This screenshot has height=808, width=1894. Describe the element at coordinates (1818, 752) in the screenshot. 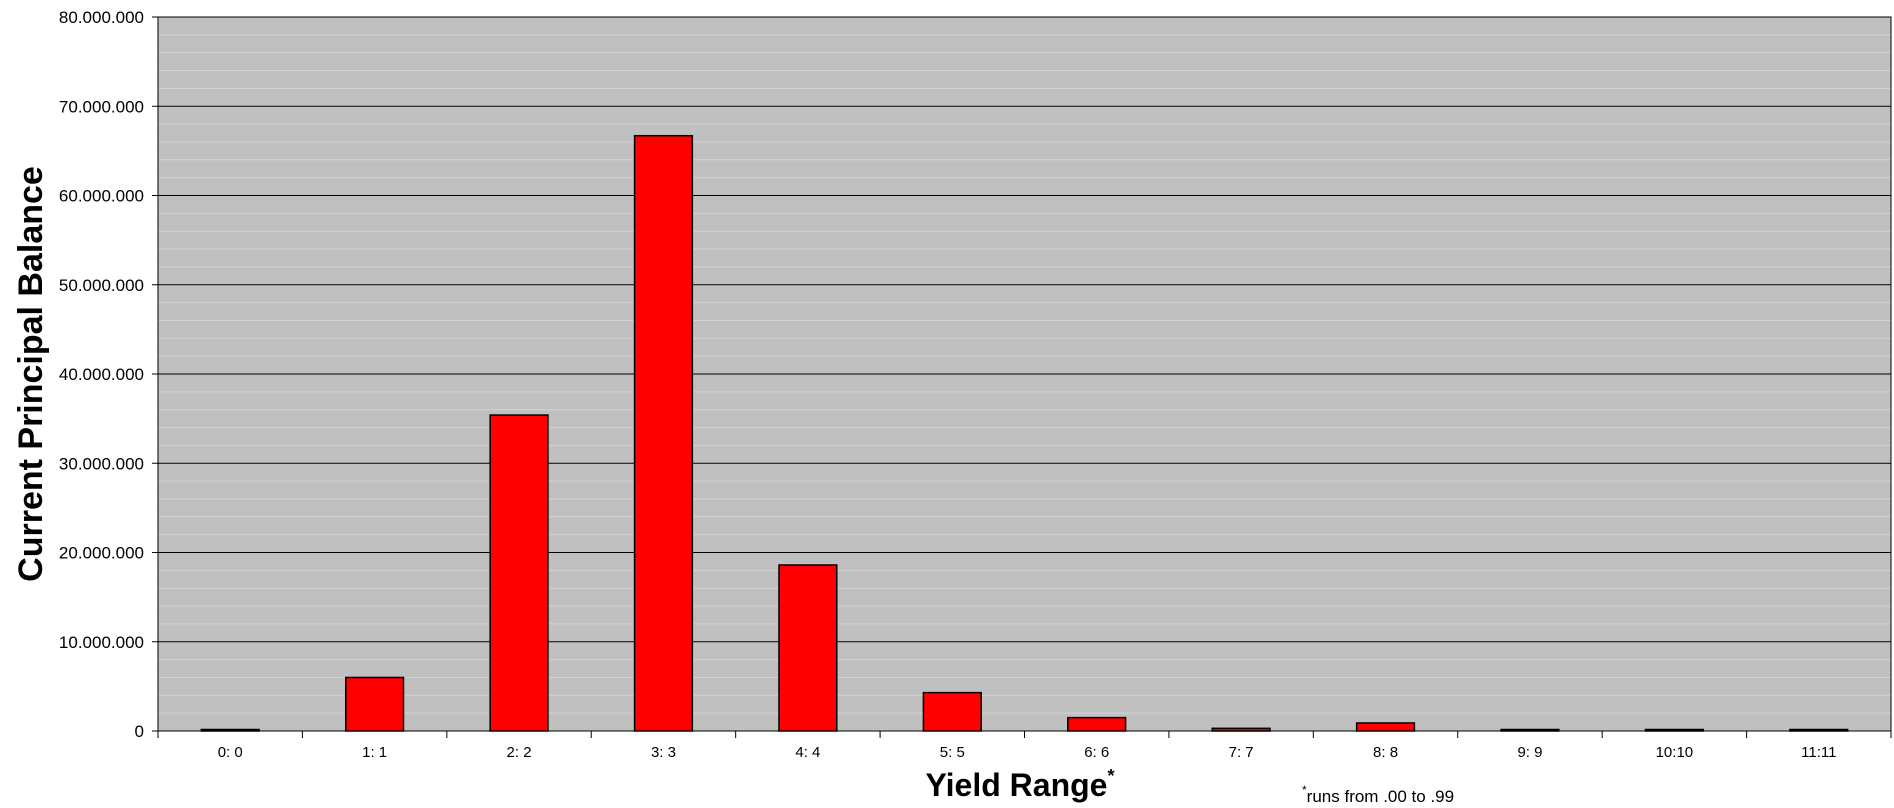

I see `x-tick-label: 11:11` at that location.